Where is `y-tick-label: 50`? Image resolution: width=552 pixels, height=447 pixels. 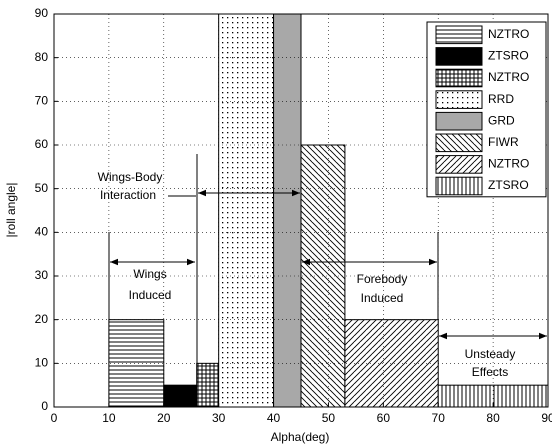 y-tick-label: 50 is located at coordinates (42, 188).